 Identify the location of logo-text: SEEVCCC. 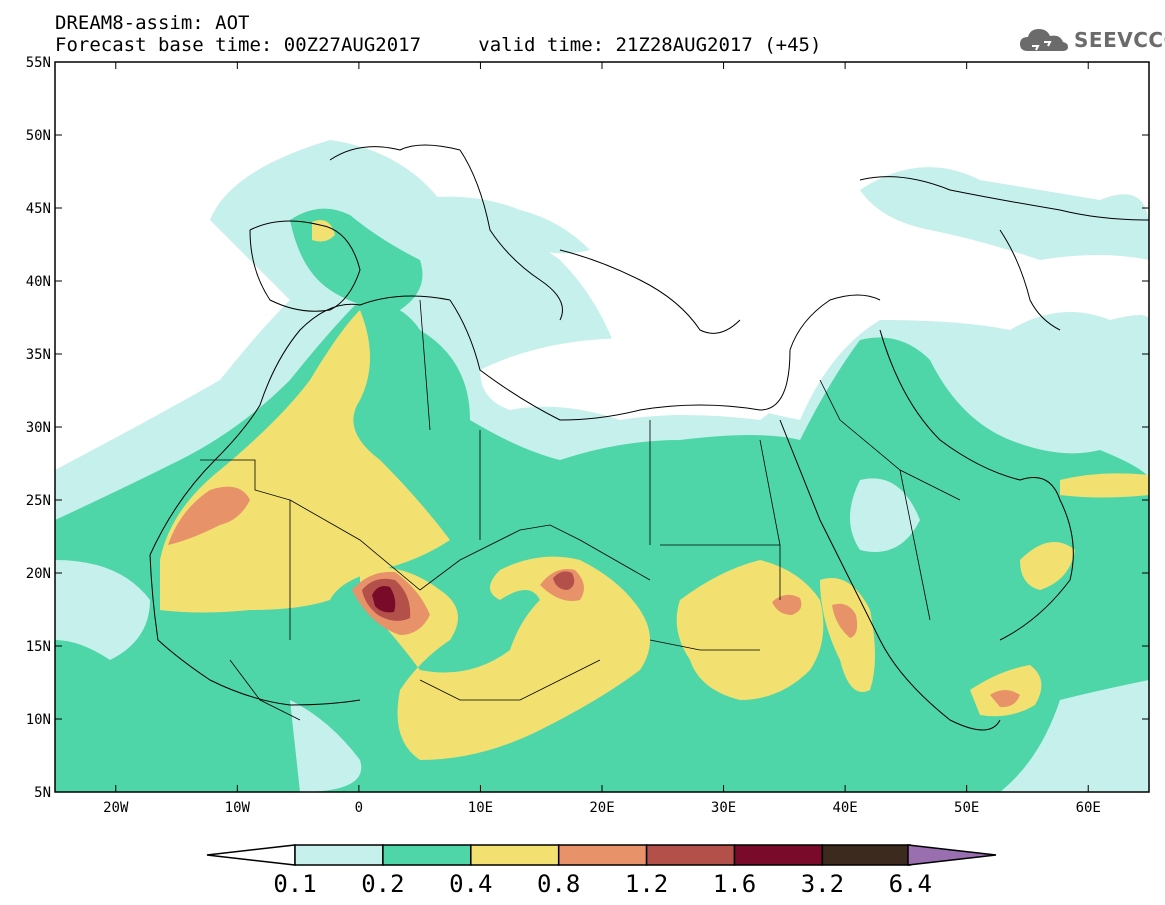
(1119, 40).